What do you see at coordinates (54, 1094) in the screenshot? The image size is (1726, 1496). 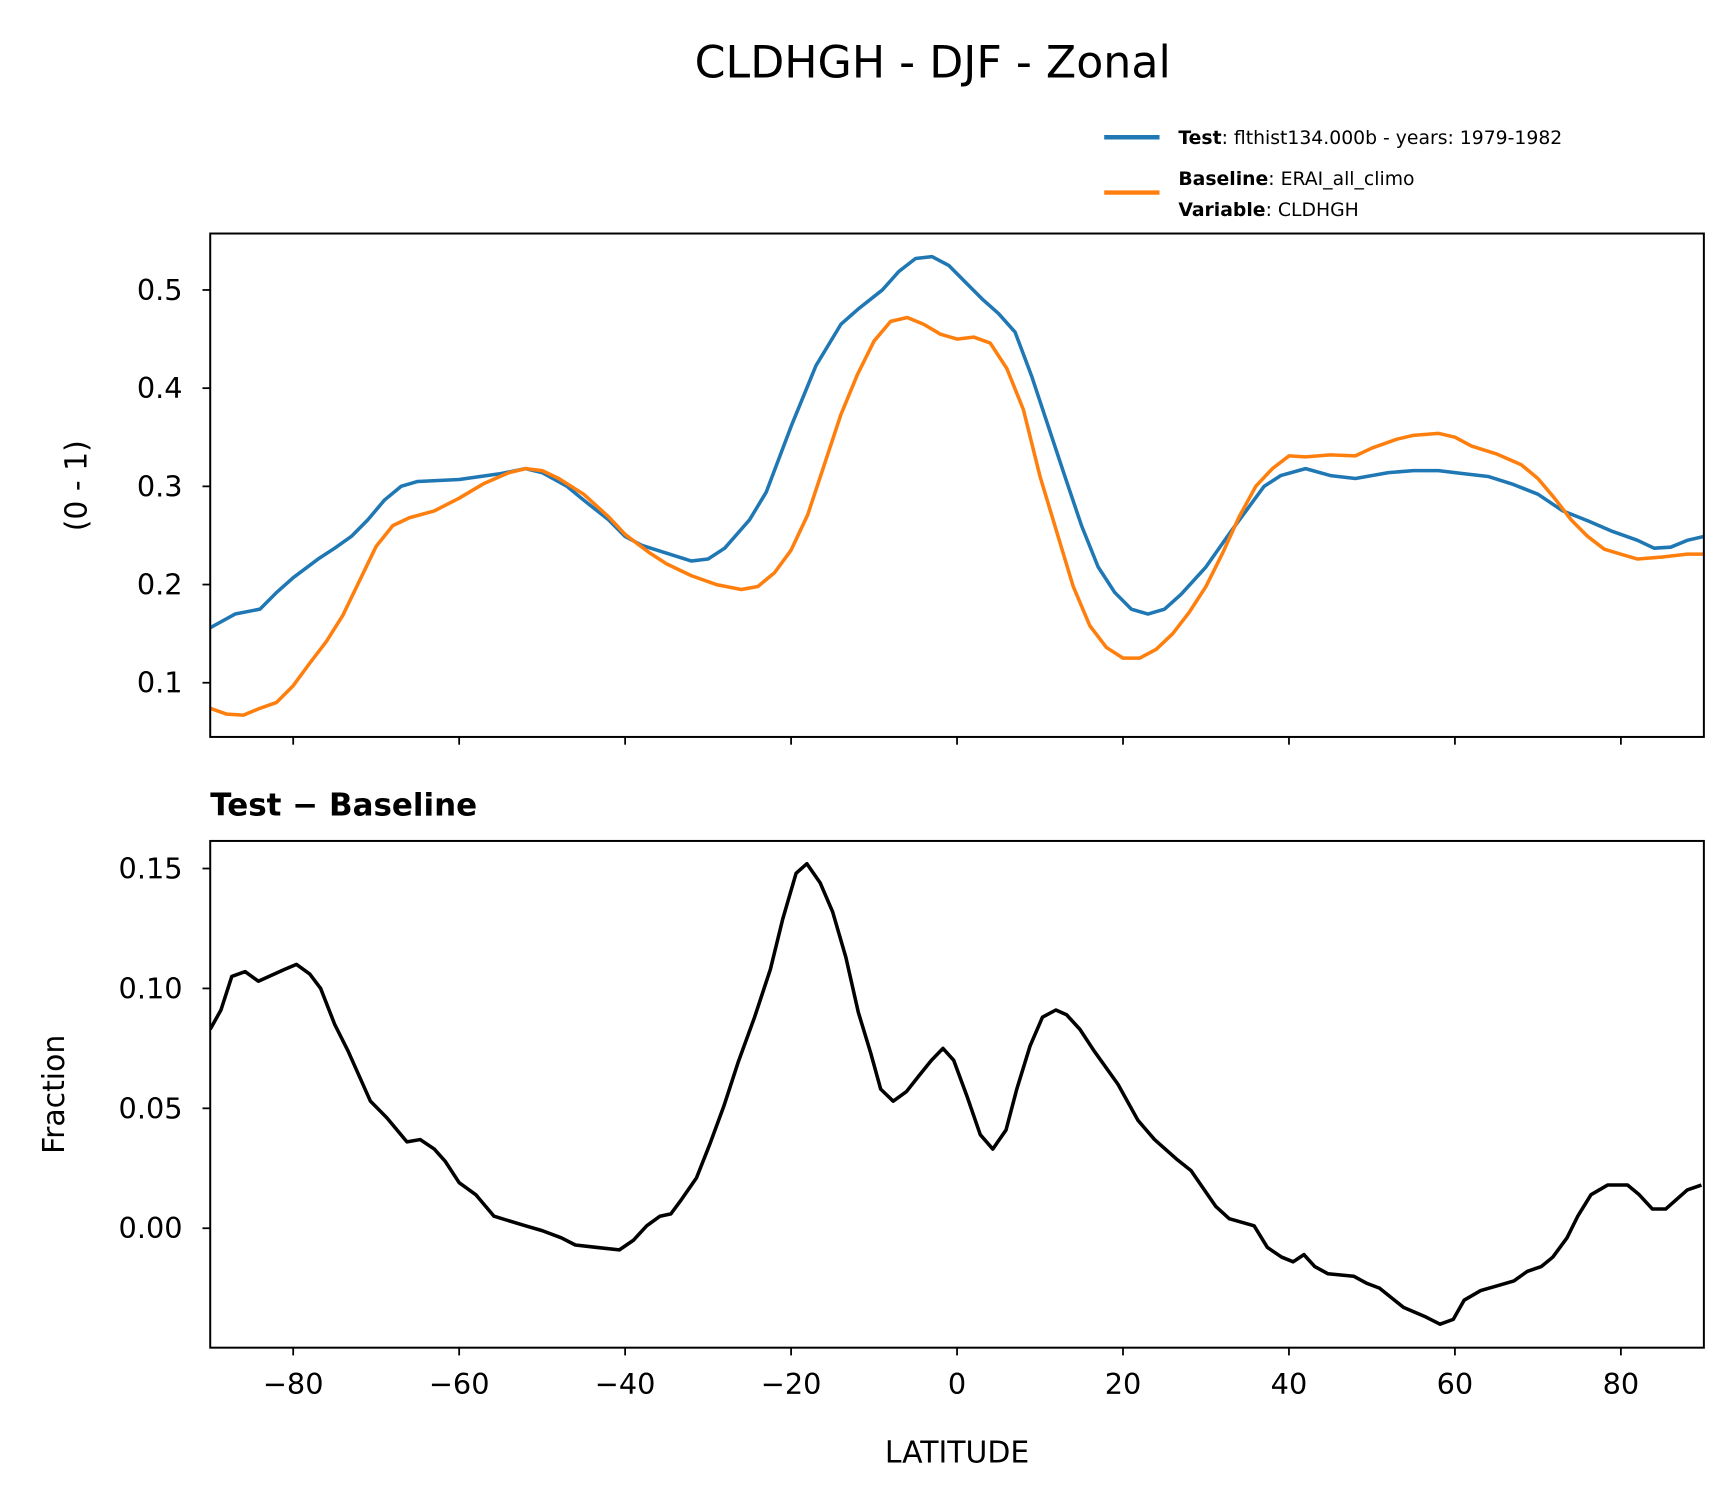 I see `bottom-y-axis-label: Fraction` at bounding box center [54, 1094].